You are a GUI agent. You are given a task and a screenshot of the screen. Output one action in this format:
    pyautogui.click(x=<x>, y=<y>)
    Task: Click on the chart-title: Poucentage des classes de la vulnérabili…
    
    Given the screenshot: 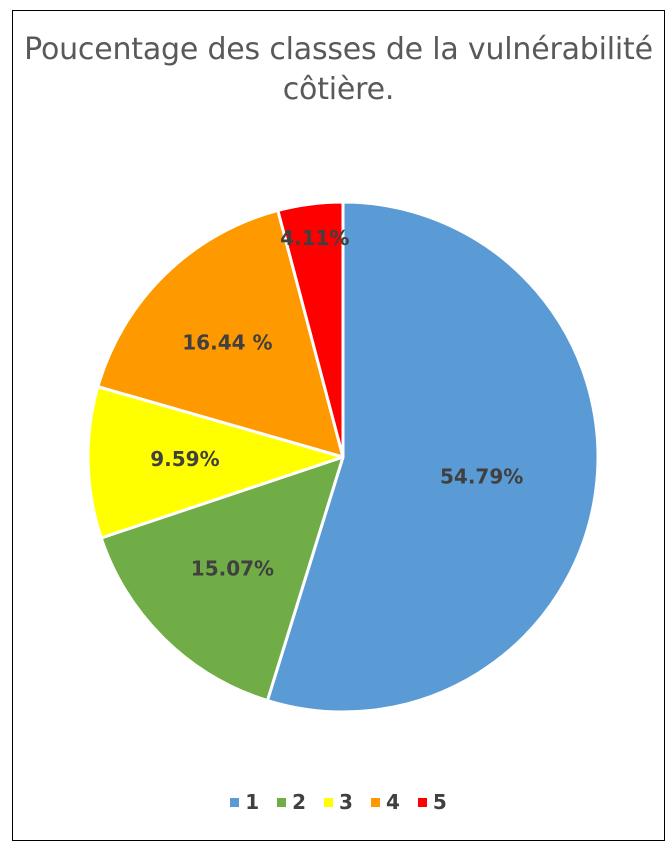 What is the action you would take?
    pyautogui.click(x=338, y=70)
    